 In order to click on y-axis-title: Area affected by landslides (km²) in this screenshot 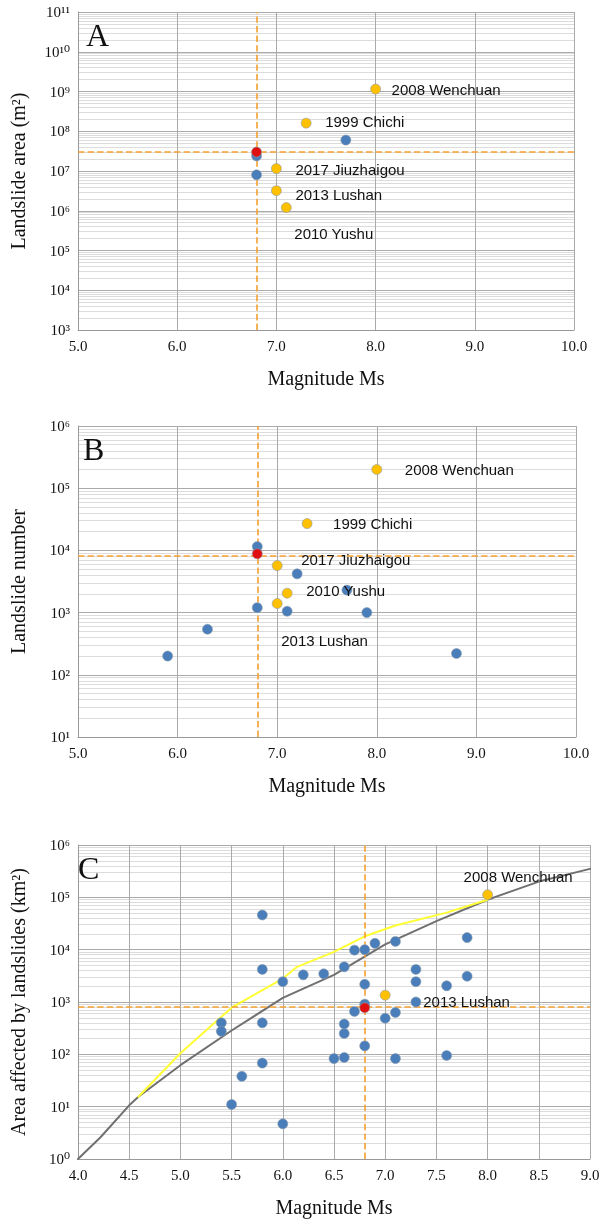, I will do `click(18, 1002)`.